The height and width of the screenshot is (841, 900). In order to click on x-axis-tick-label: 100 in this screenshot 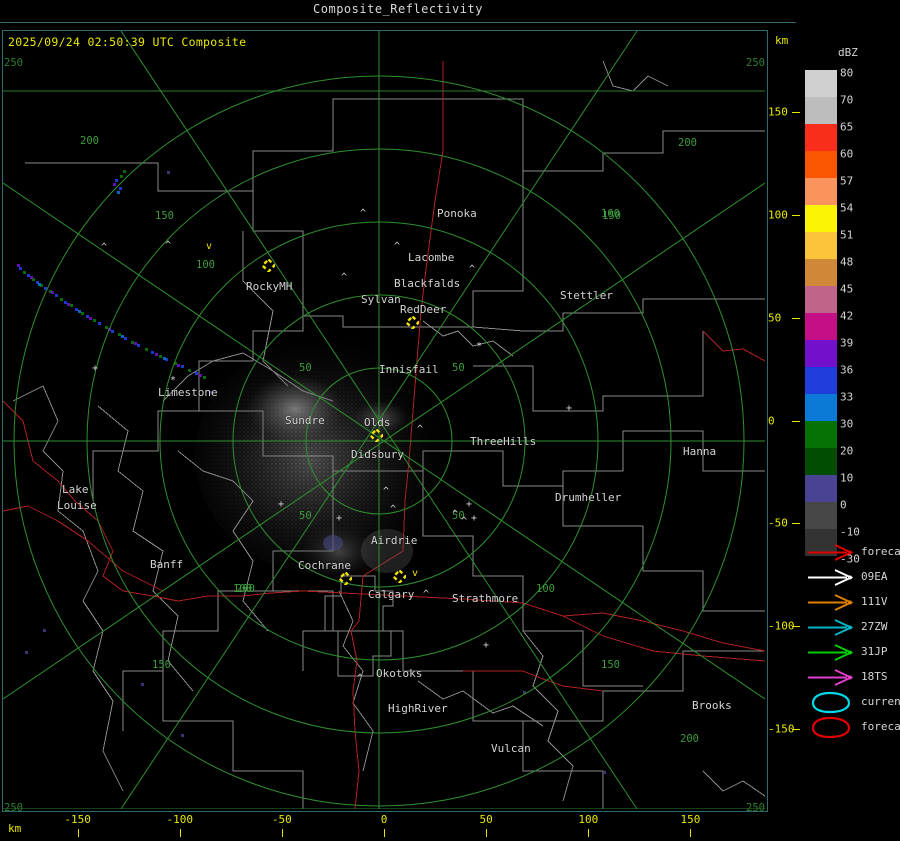, I will do `click(588, 819)`.